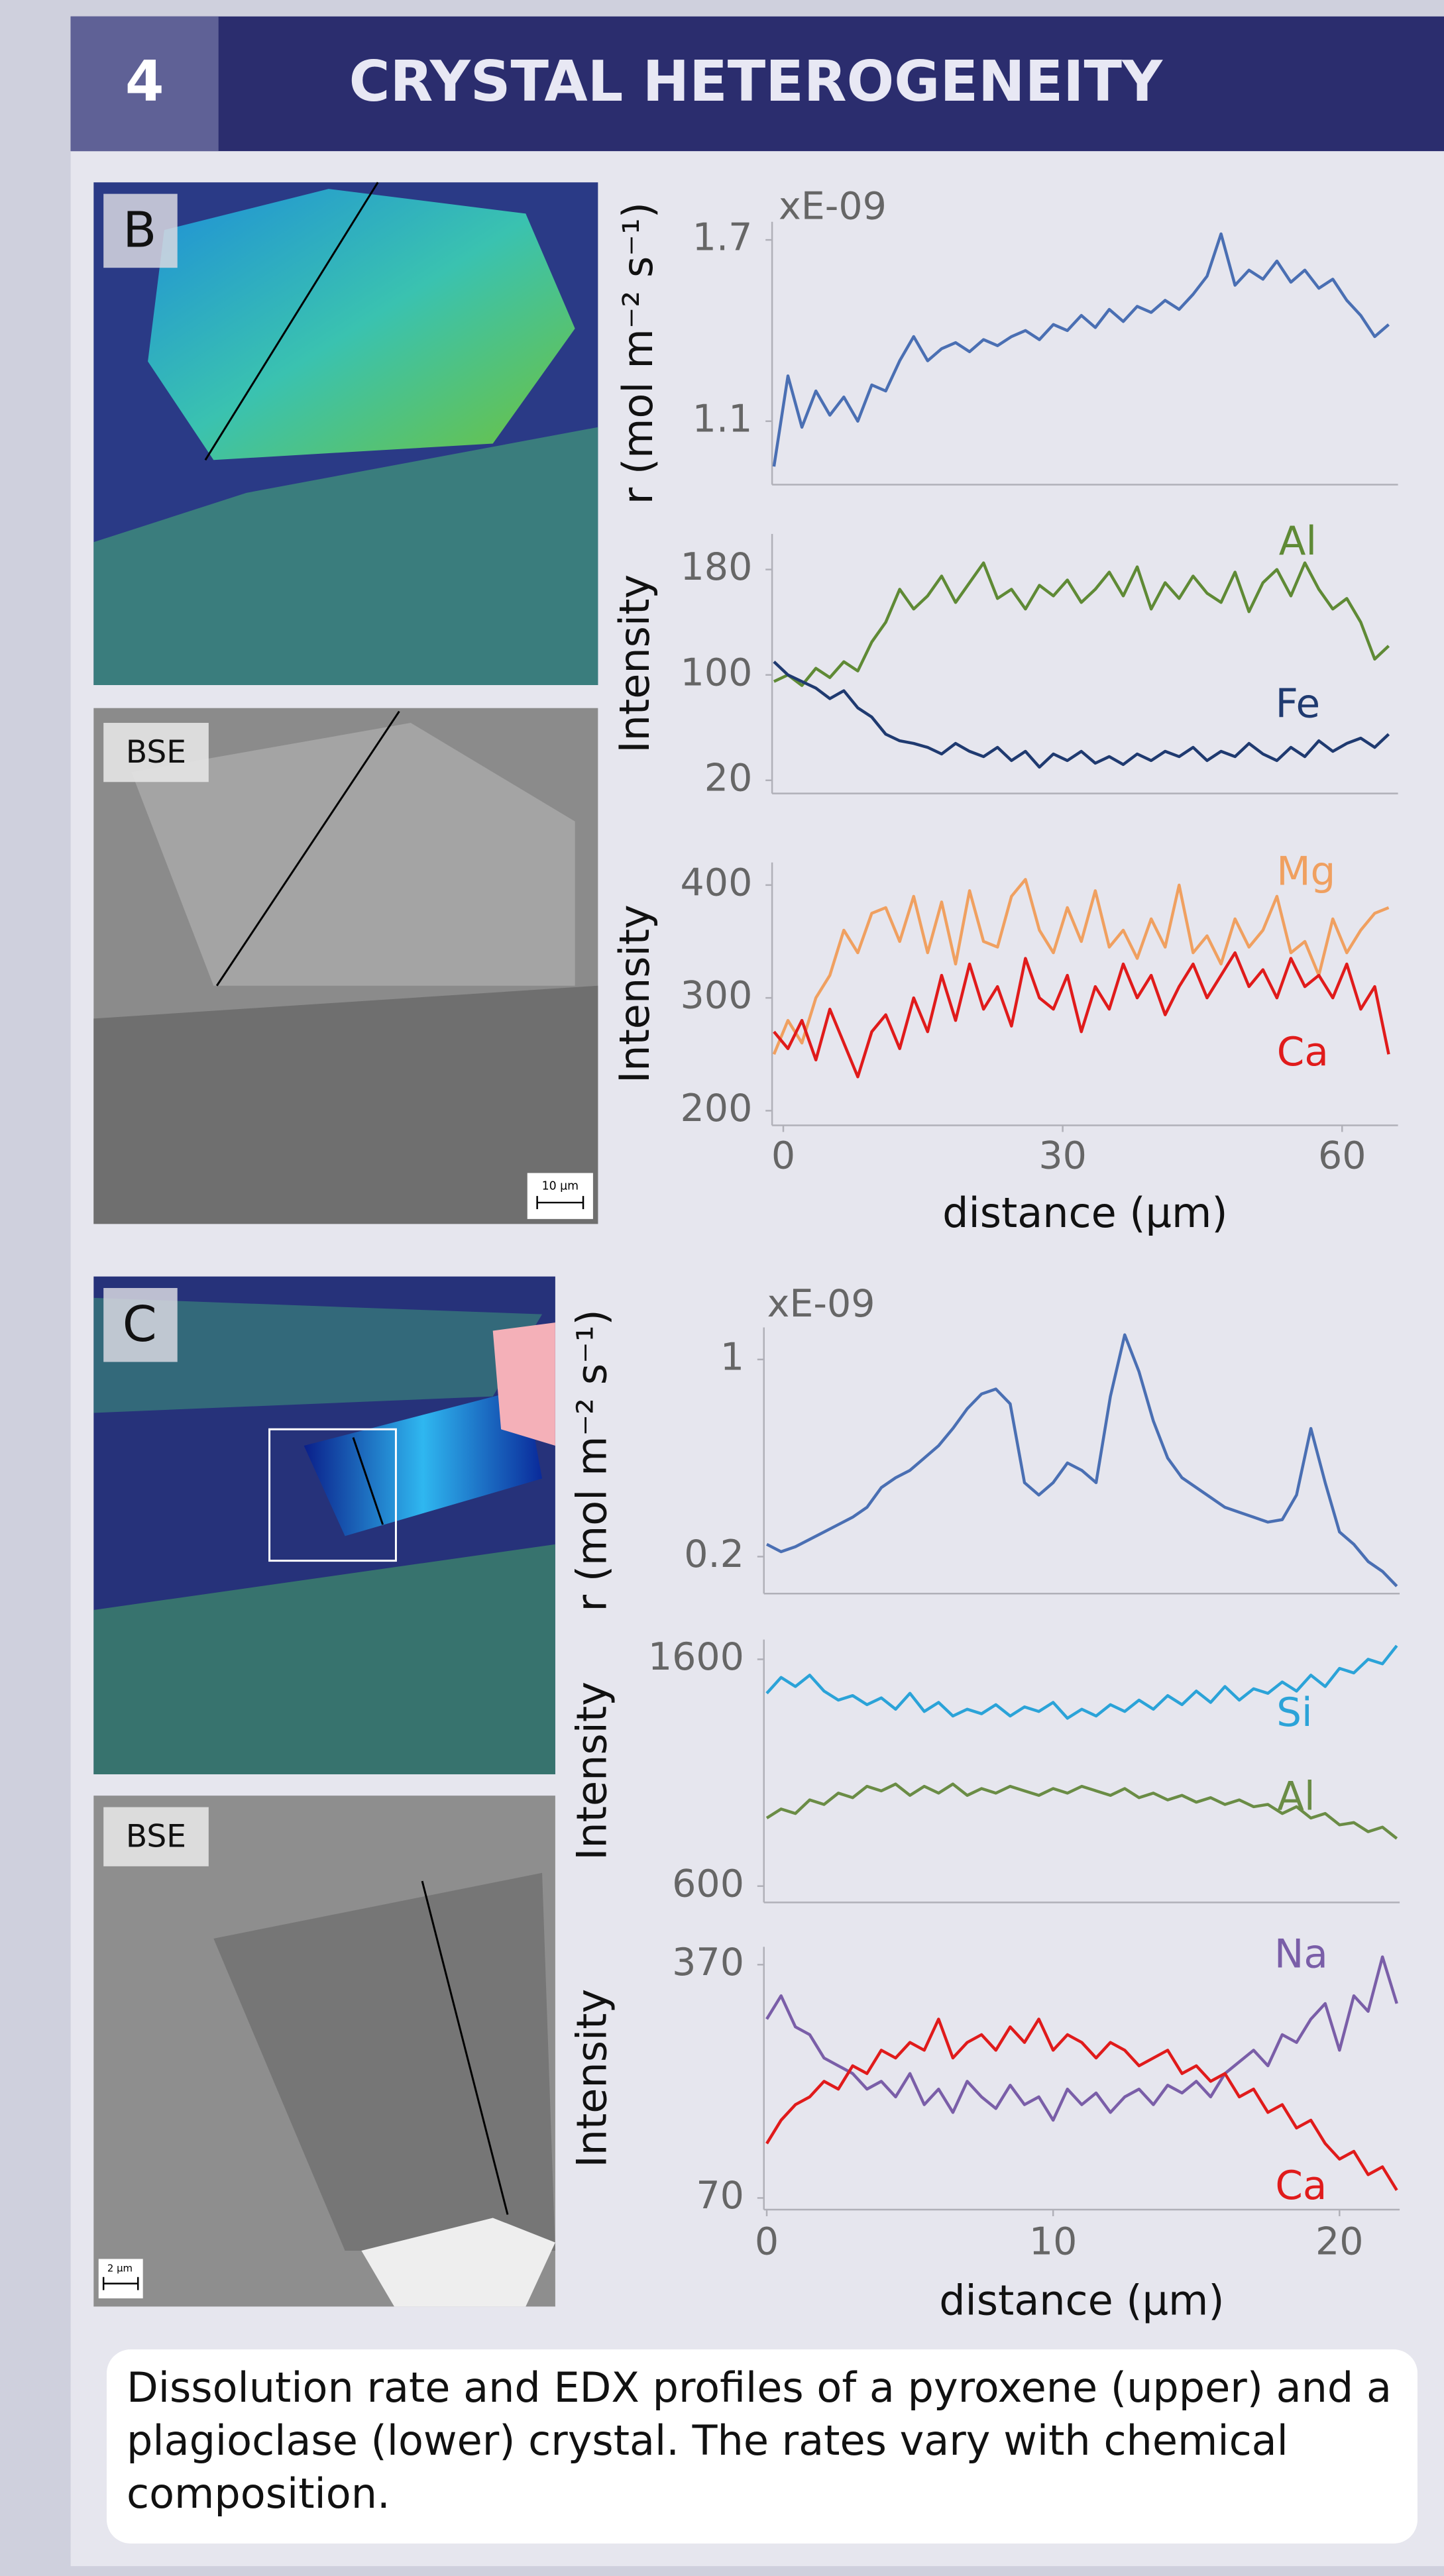  What do you see at coordinates (1305, 871) in the screenshot?
I see `series-label: Mg` at bounding box center [1305, 871].